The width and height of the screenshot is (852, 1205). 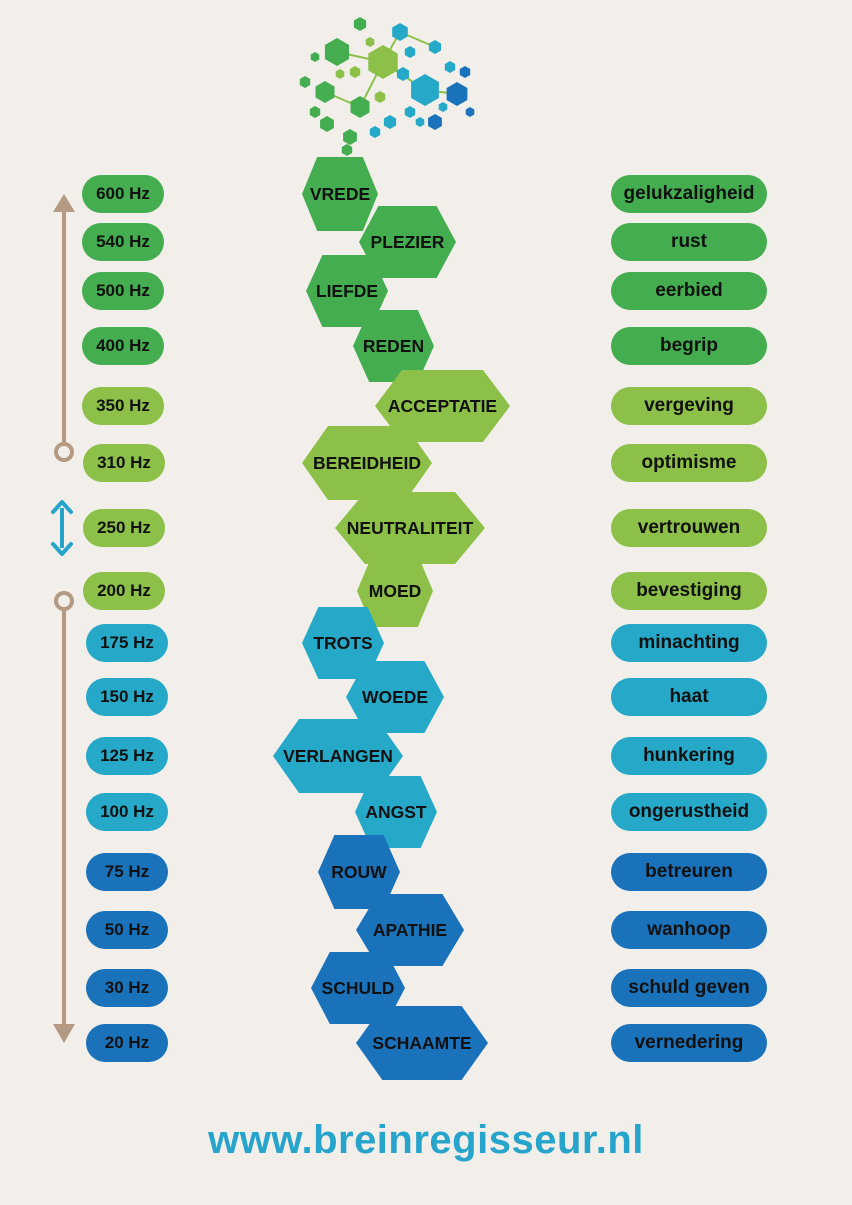 What do you see at coordinates (62, 528) in the screenshot?
I see `double-arrow-icon` at bounding box center [62, 528].